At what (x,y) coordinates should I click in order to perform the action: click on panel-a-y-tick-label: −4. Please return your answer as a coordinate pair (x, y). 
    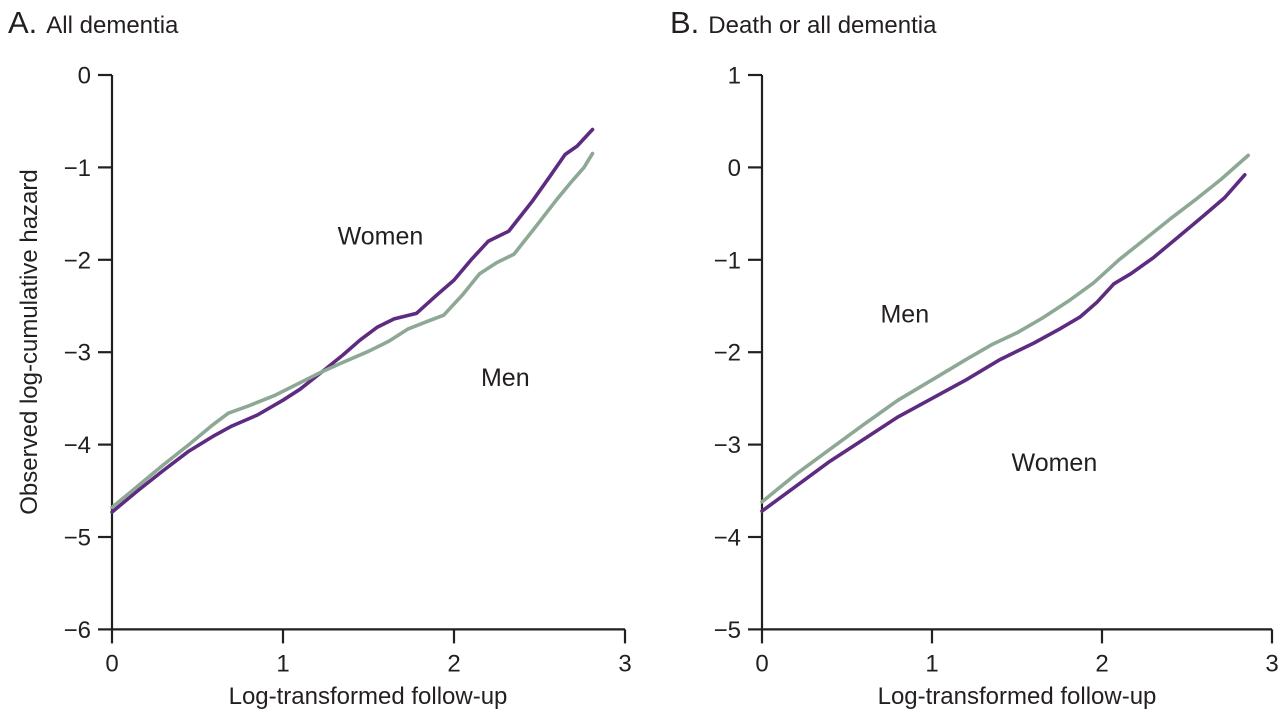
    Looking at the image, I should click on (77, 445).